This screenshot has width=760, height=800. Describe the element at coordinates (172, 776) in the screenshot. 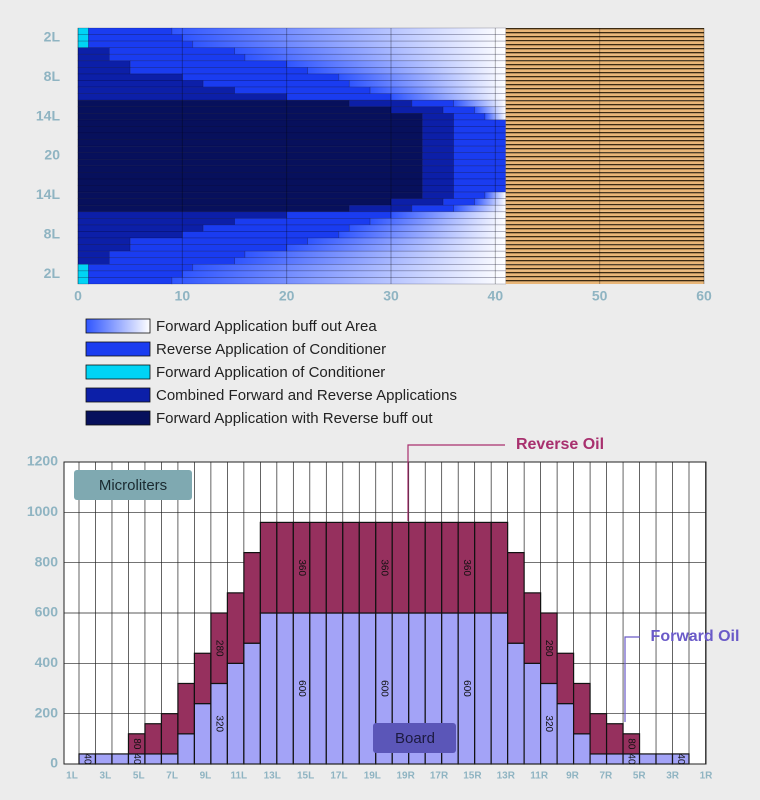

I see `x-tick-label: 7L` at that location.